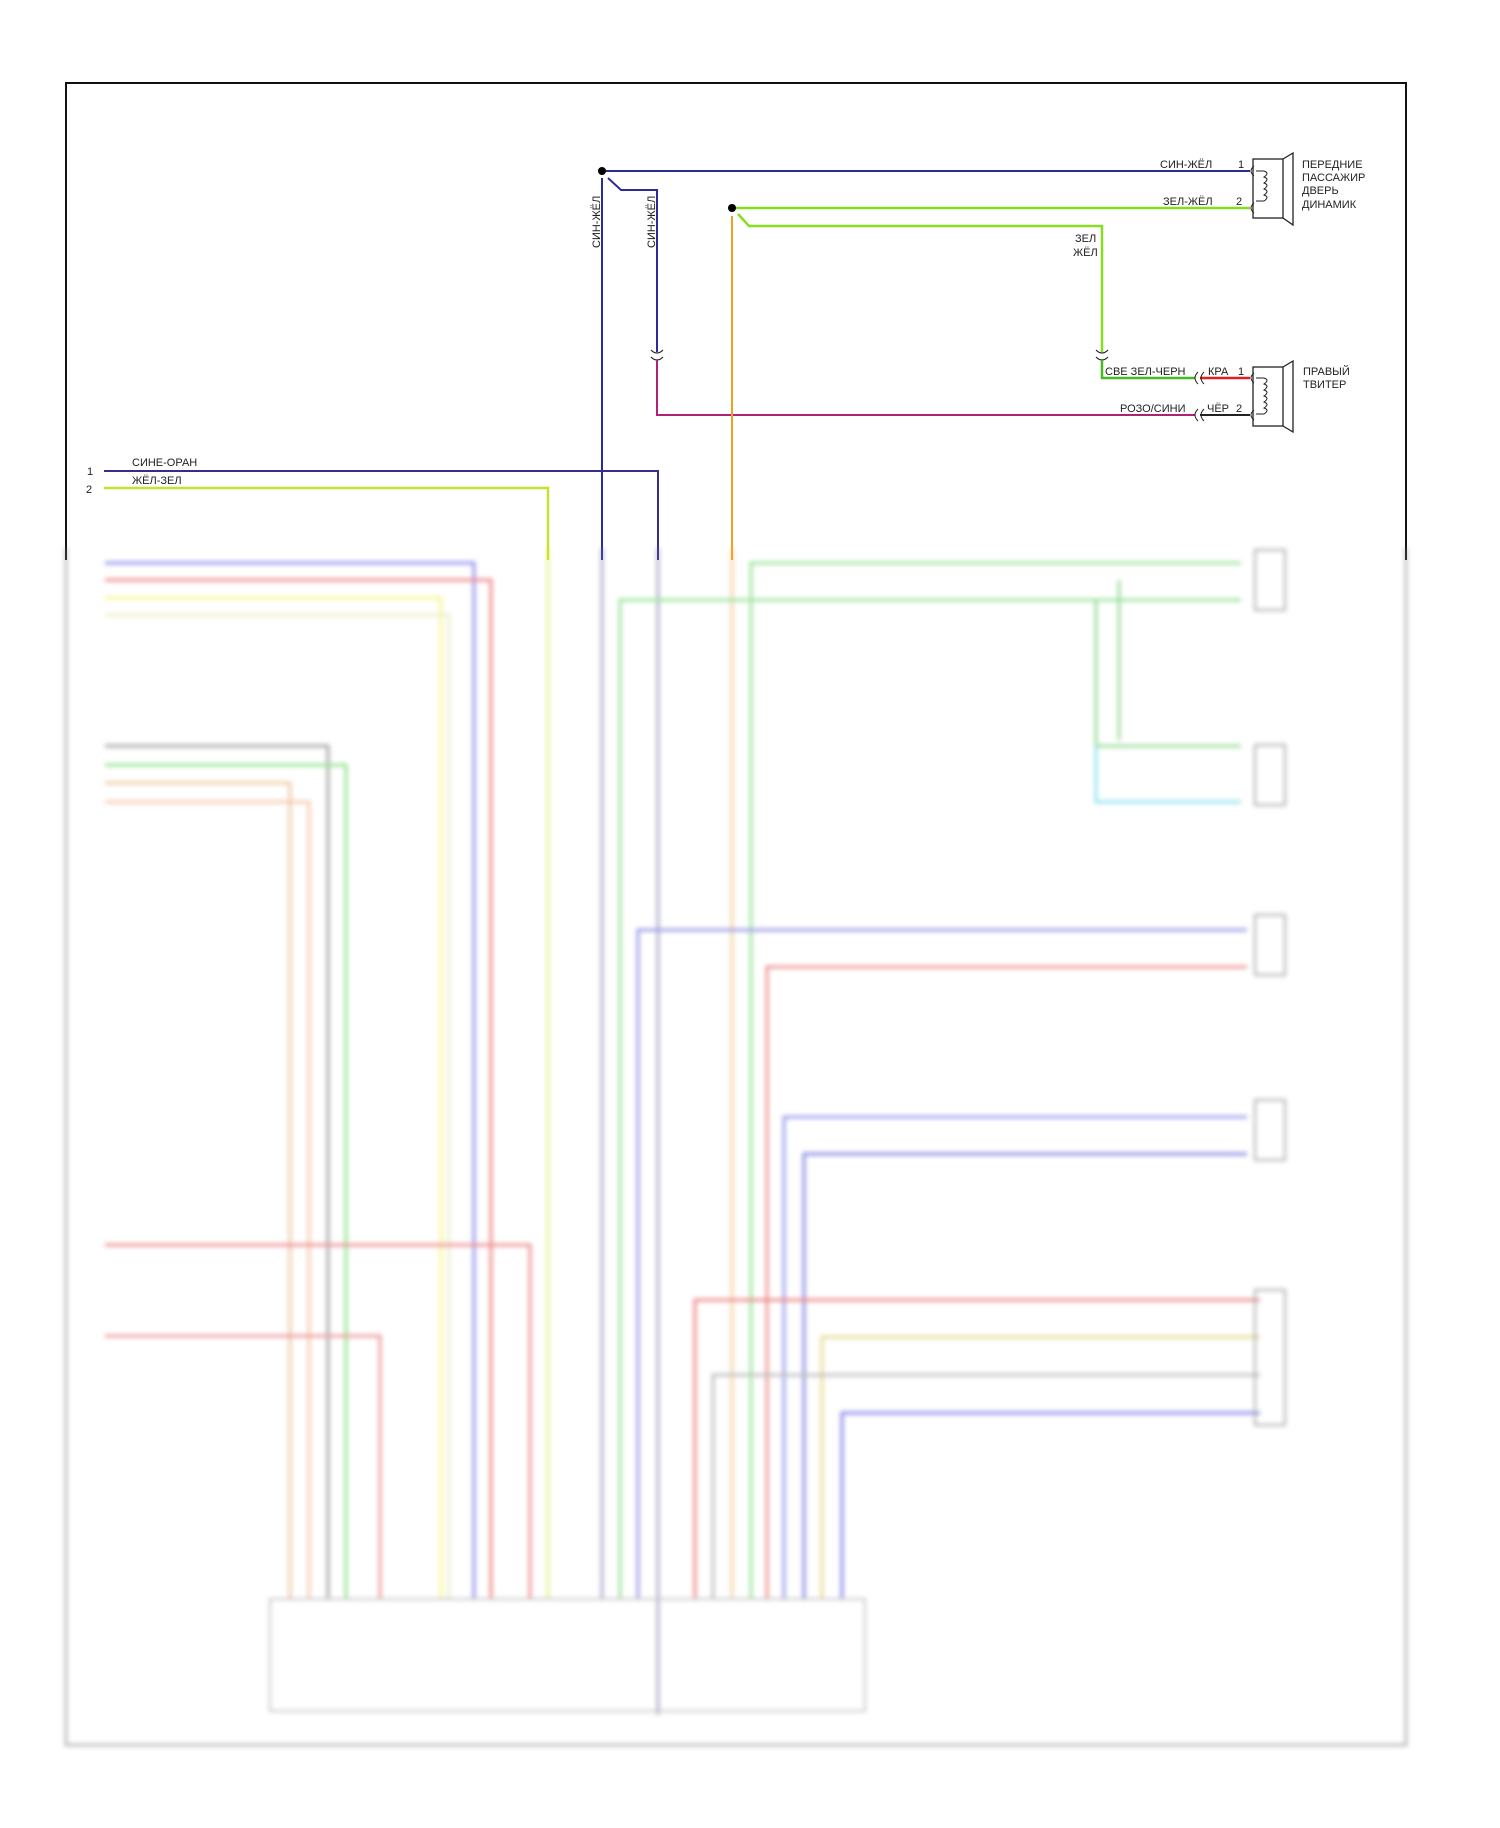 The height and width of the screenshot is (1828, 1500). I want to click on wire-label: СВЕ ЗЕЛ-ЧЕРН, so click(1145, 372).